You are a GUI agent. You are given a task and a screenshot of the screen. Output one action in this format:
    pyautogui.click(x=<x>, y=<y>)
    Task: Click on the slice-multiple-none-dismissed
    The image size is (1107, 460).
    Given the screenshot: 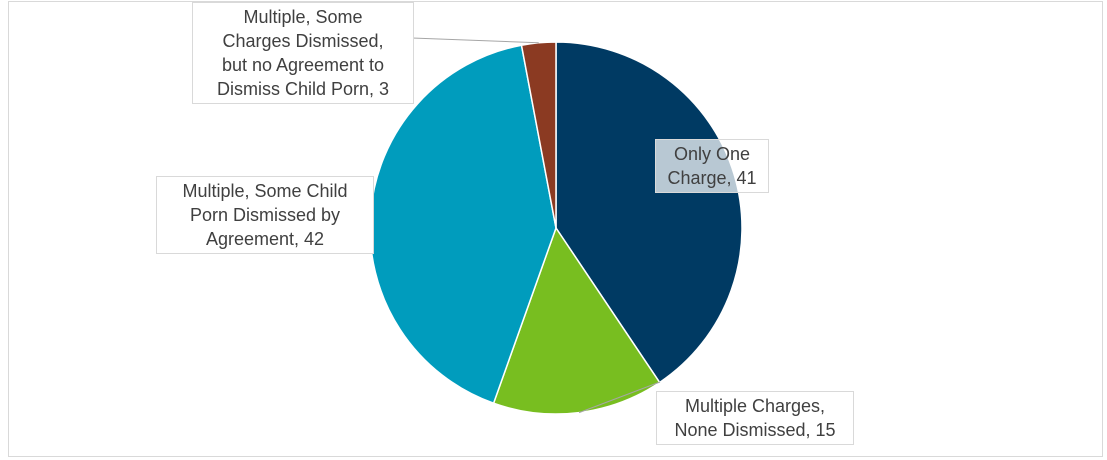 What is the action you would take?
    pyautogui.click(x=576, y=320)
    